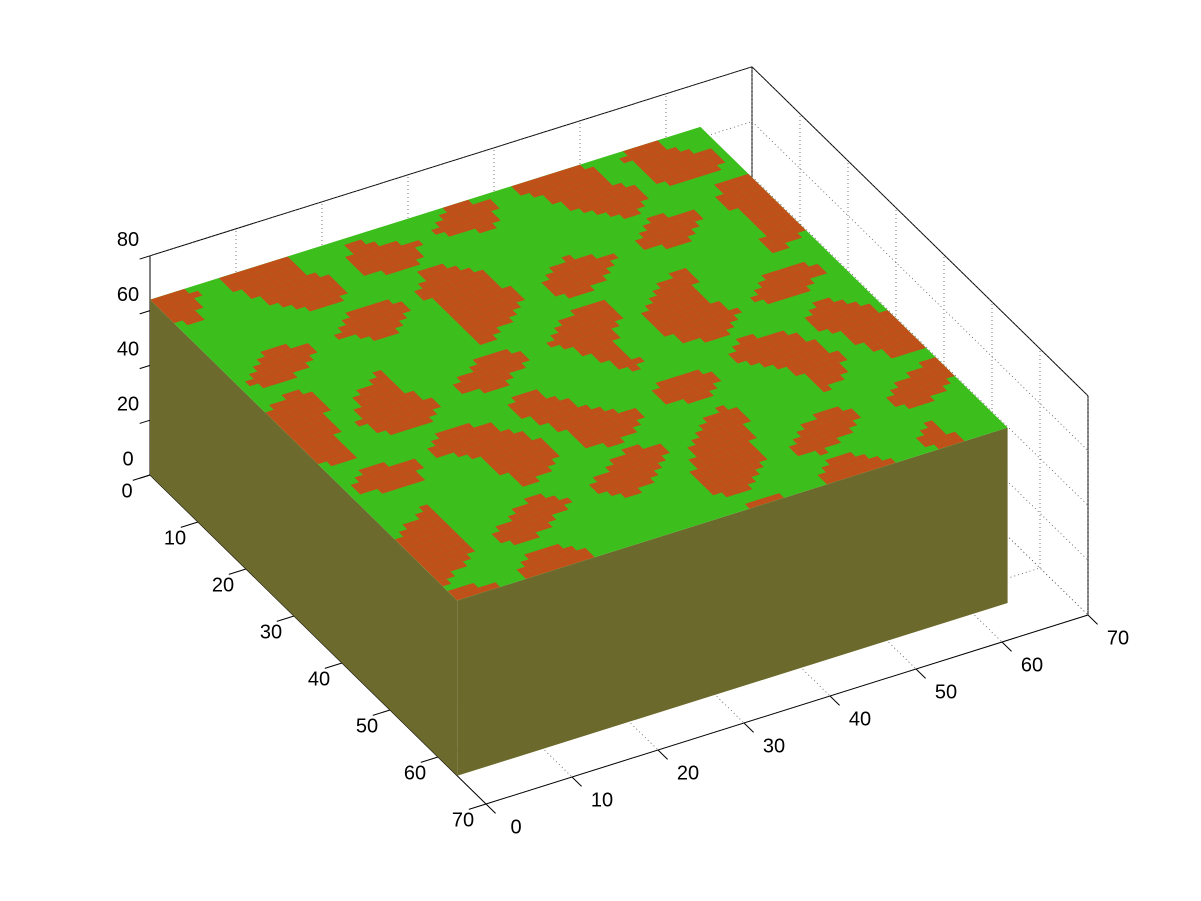 The width and height of the screenshot is (1201, 901). I want to click on y-tick-label: 60, so click(415, 773).